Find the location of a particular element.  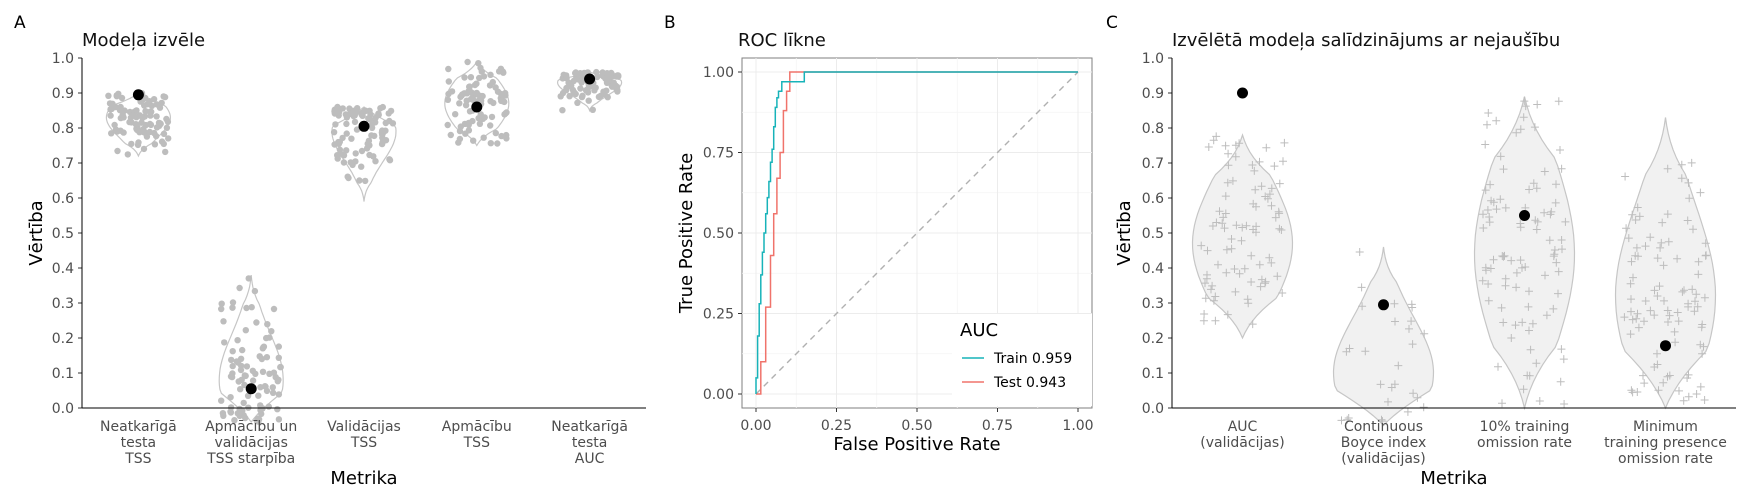

y-tick-label: 0.4 is located at coordinates (1153, 269).